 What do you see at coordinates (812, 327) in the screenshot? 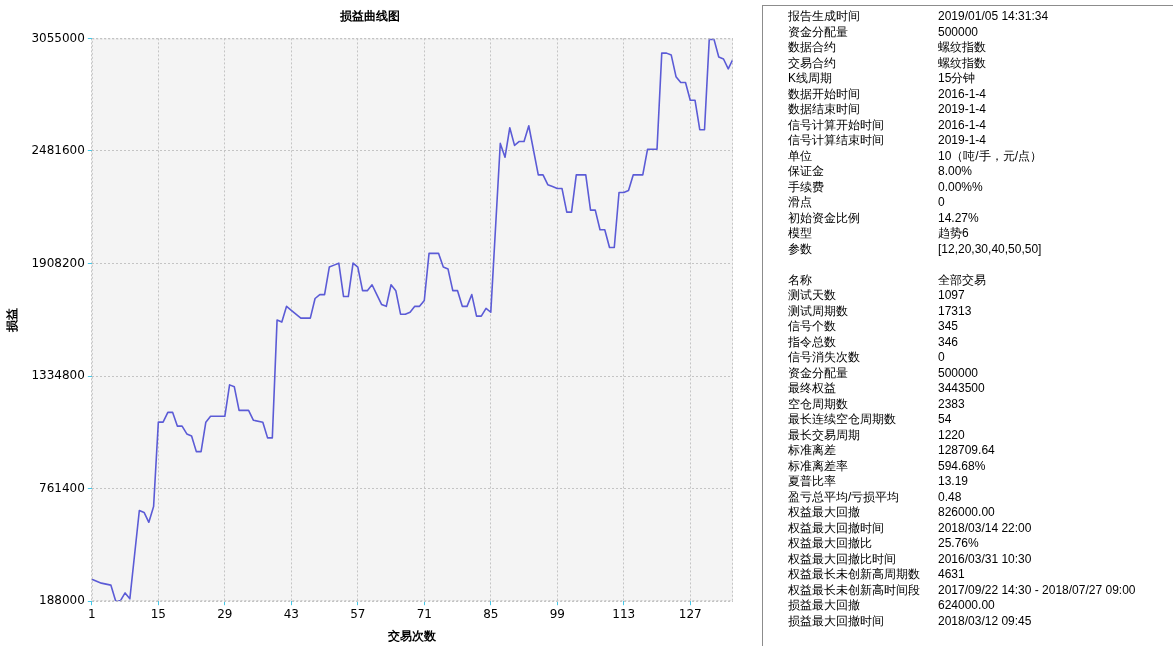
I see `text: 信号个数` at bounding box center [812, 327].